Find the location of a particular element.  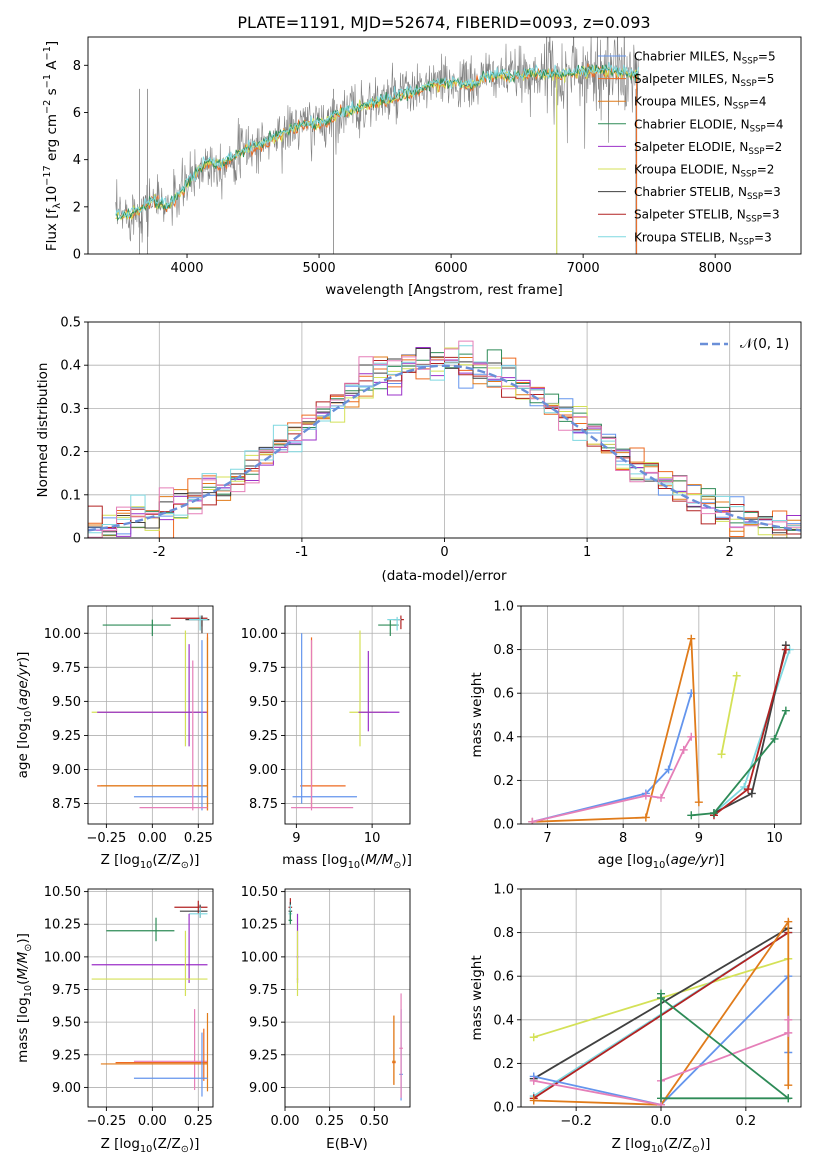

plot-area-spectrum is located at coordinates (377, 145).